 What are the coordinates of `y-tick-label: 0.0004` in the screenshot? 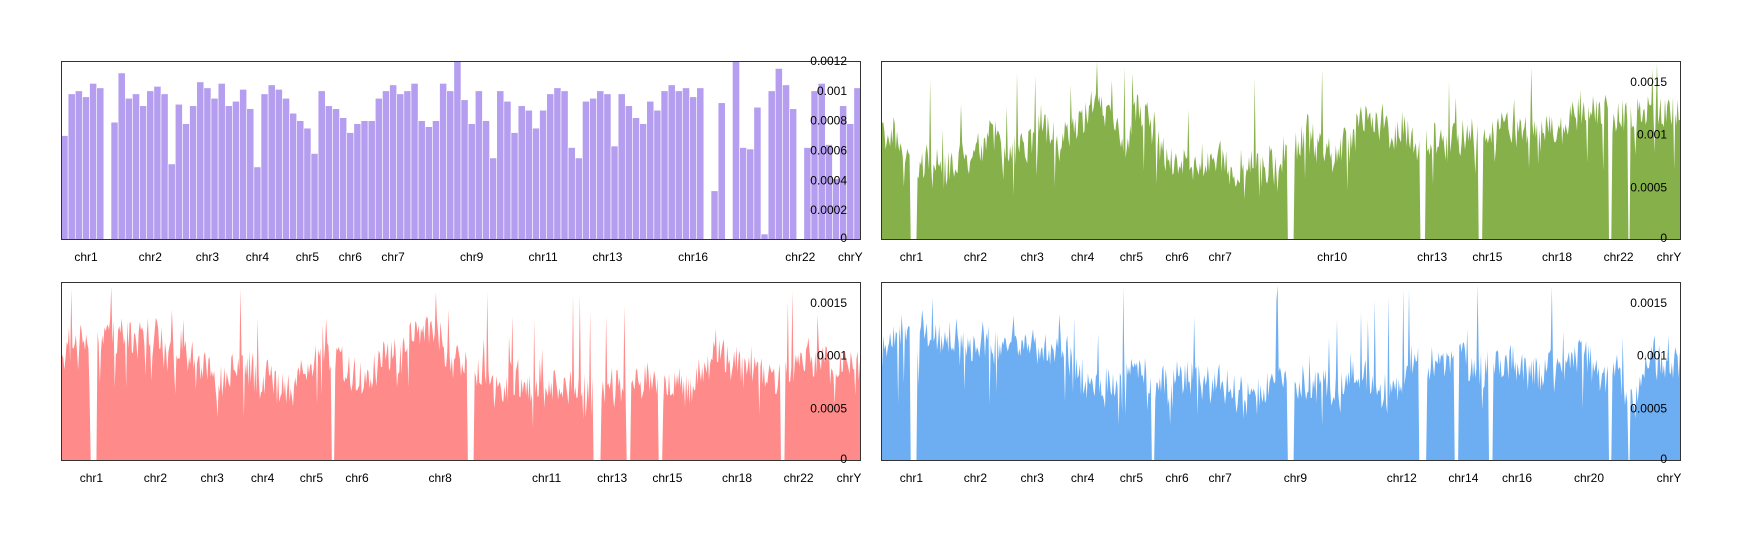 It's located at (828, 180).